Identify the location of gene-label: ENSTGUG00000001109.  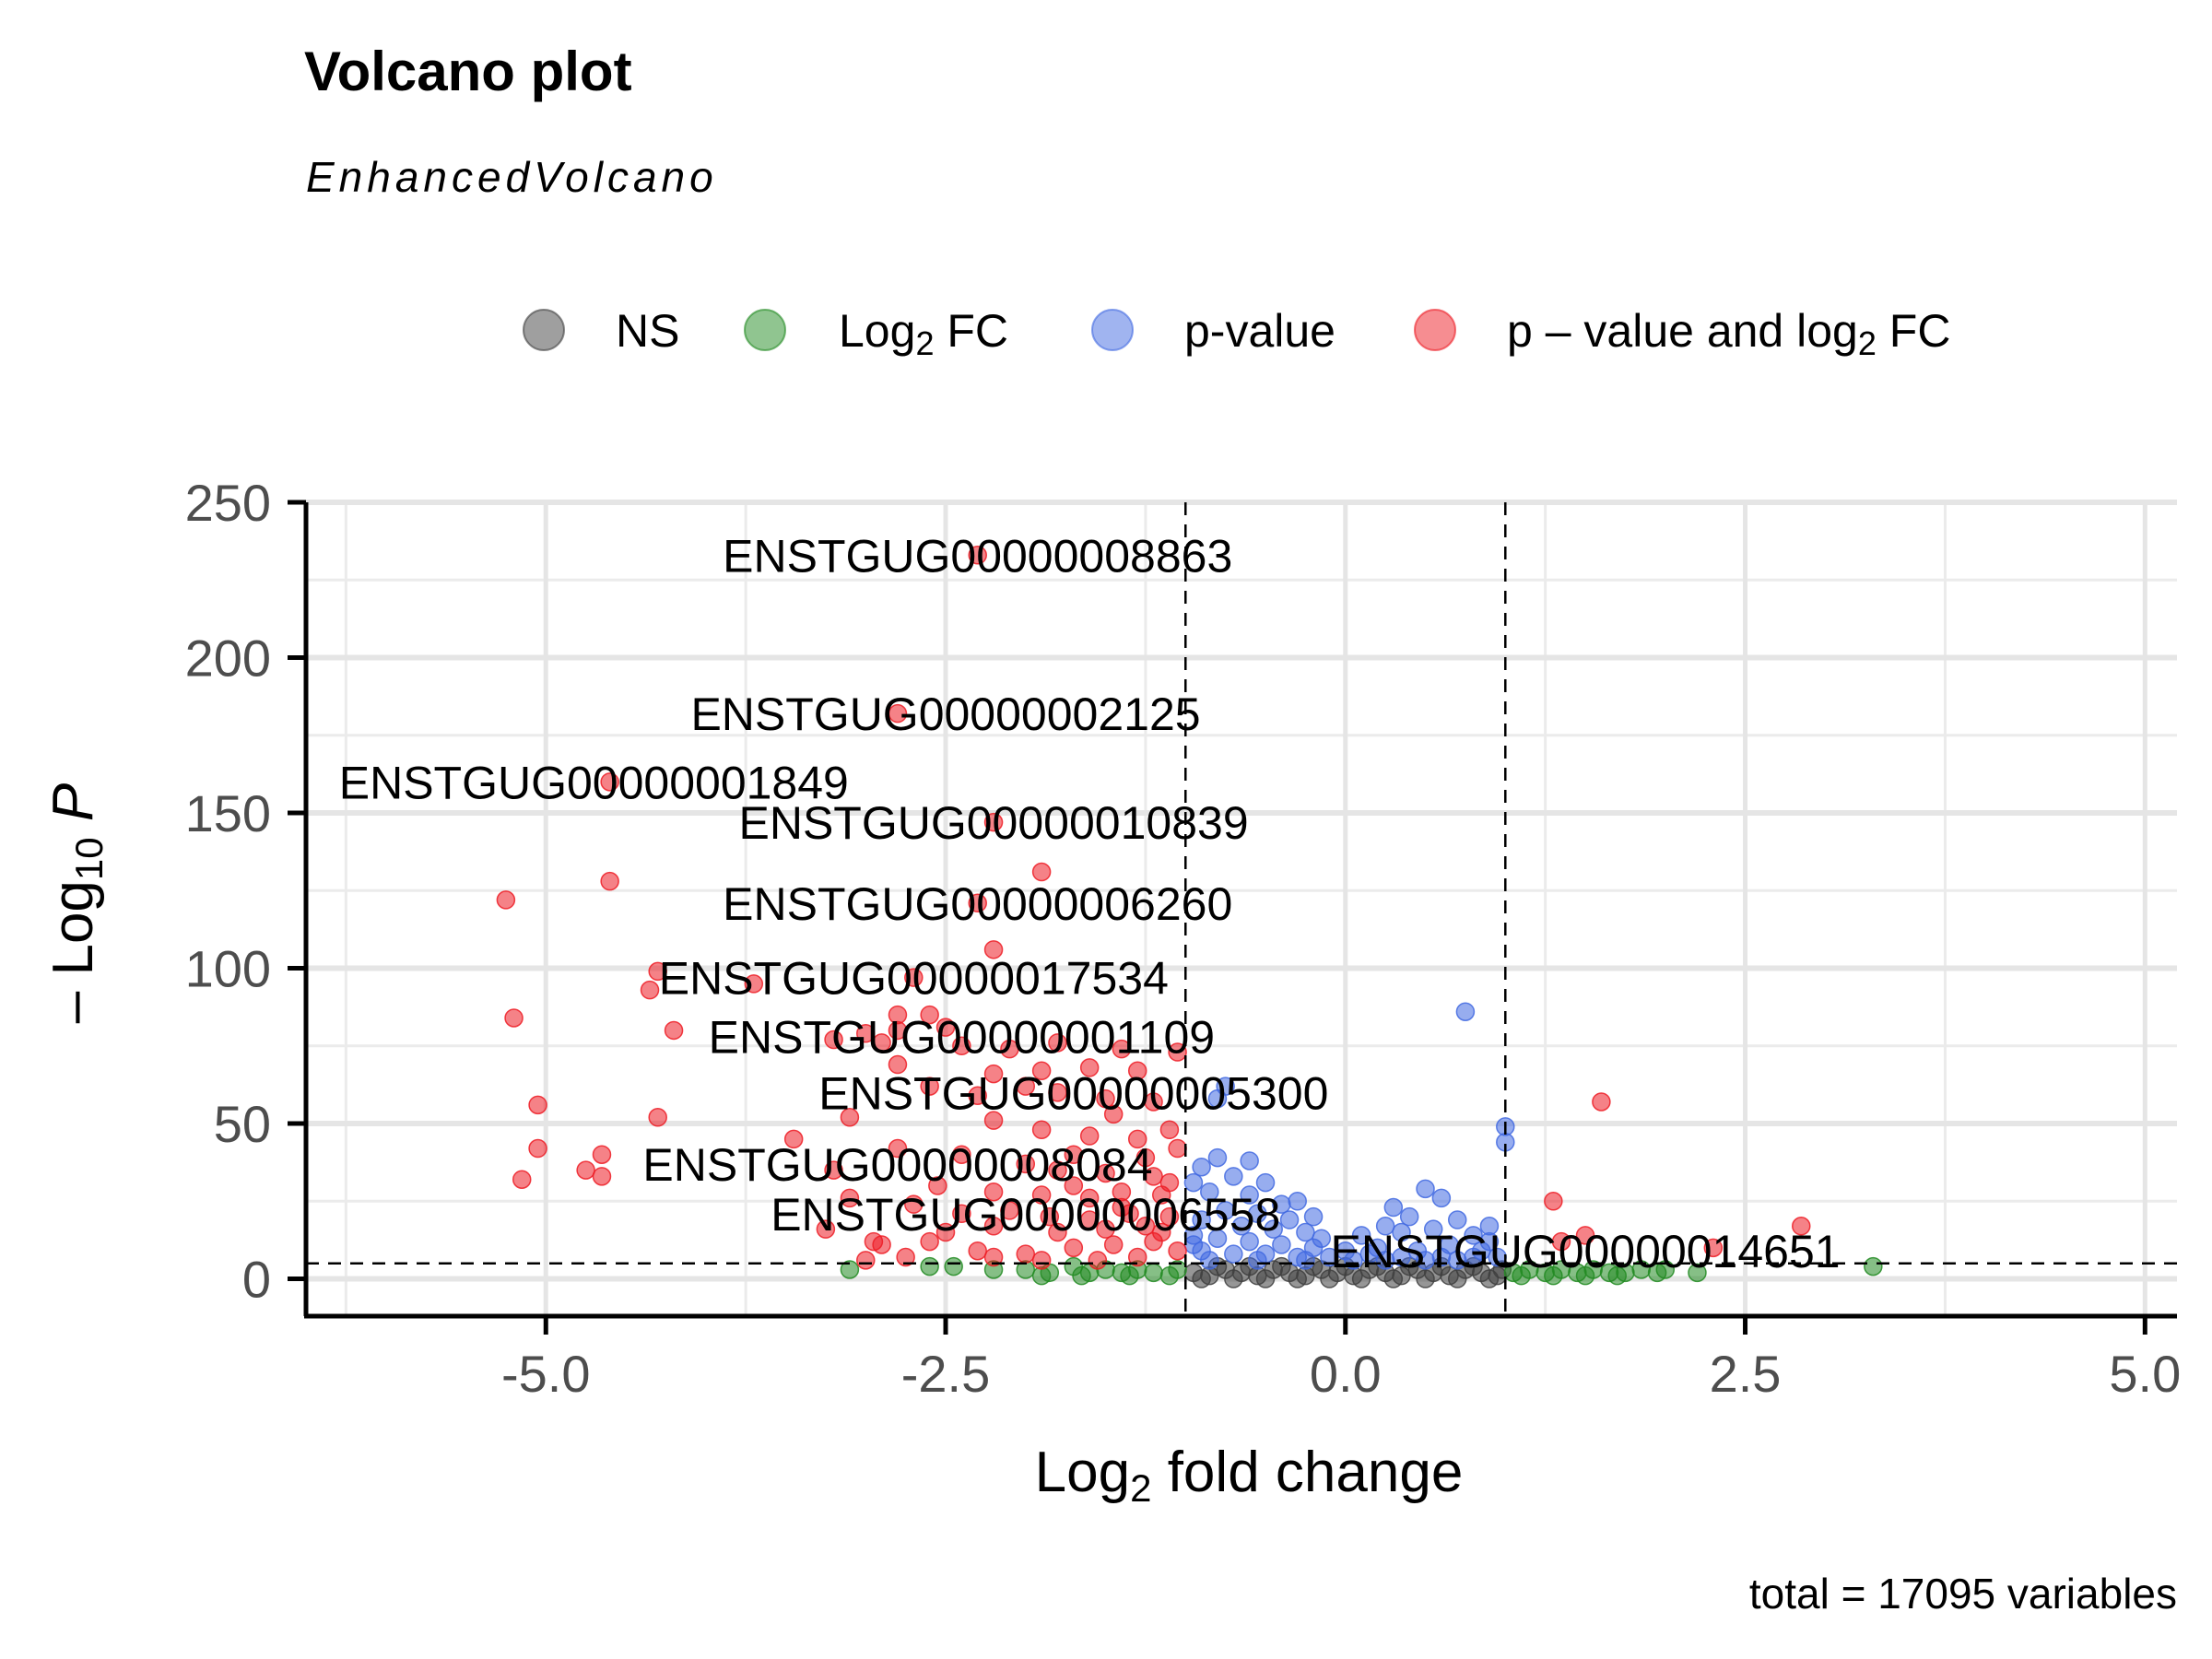
(962, 1038).